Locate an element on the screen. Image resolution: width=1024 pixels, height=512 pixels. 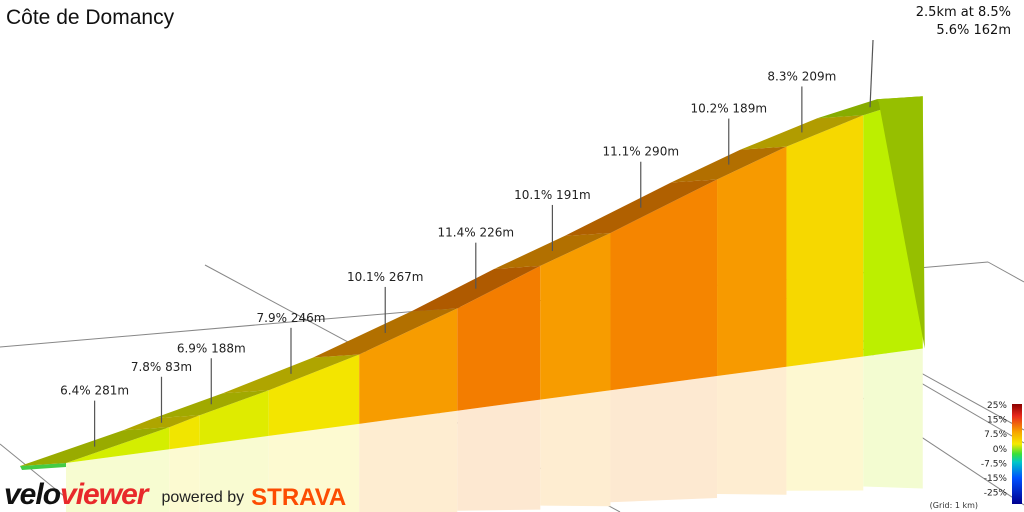
legend-tick-label: -7.5% is located at coordinates (994, 464).